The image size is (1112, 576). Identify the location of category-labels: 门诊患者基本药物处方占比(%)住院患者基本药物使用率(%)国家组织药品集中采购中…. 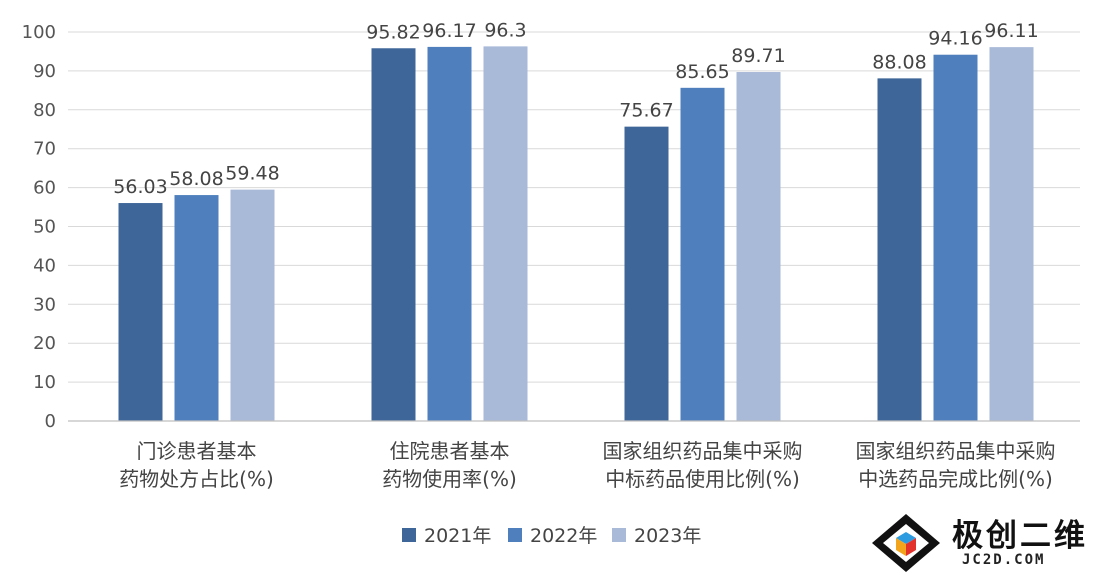
(587, 465).